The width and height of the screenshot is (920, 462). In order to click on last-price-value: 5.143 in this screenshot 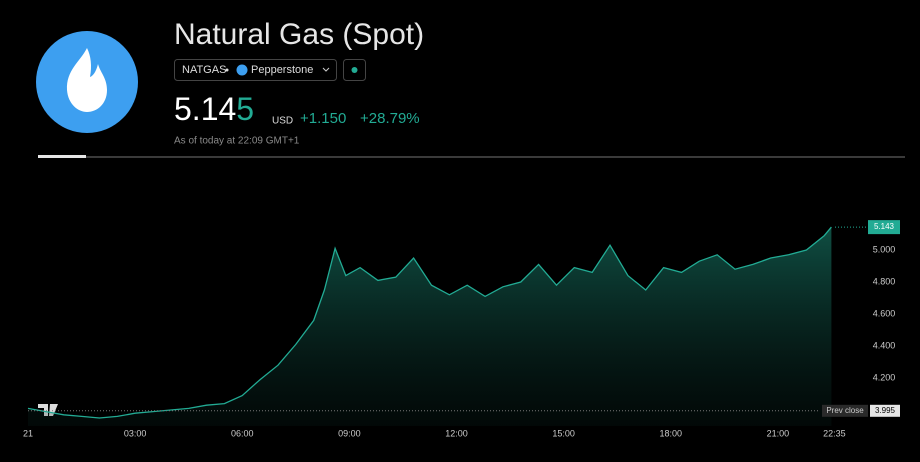, I will do `click(884, 226)`.